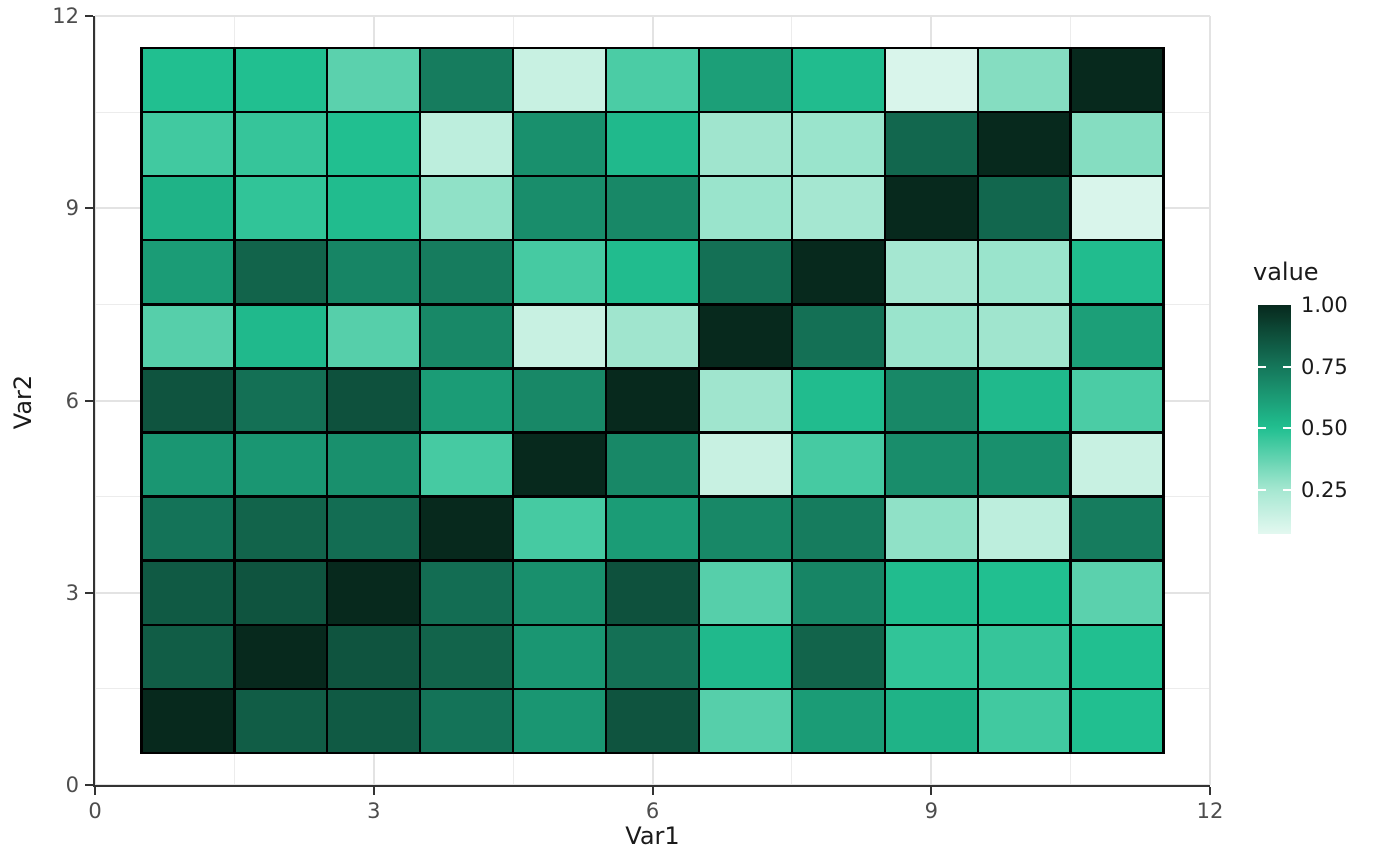  I want to click on x-tick-label: 6, so click(652, 811).